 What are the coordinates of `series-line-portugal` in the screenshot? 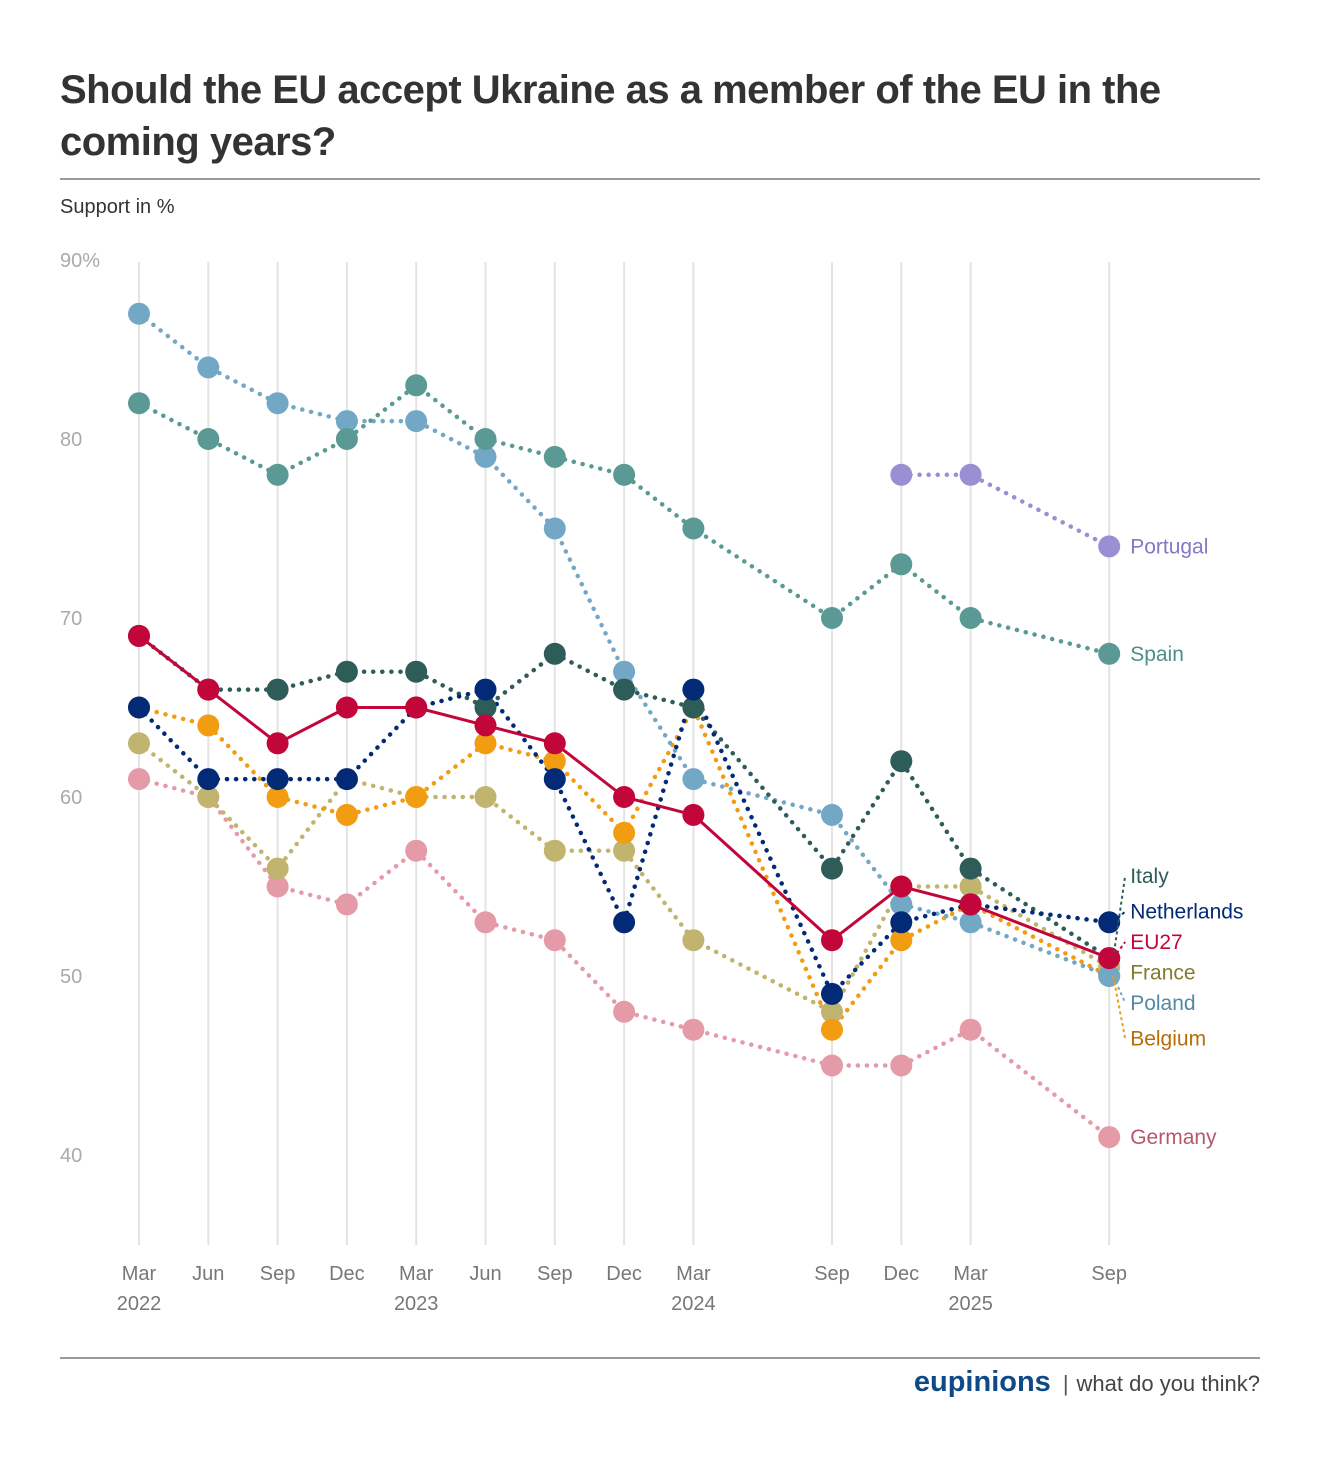 It's located at (1005, 510).